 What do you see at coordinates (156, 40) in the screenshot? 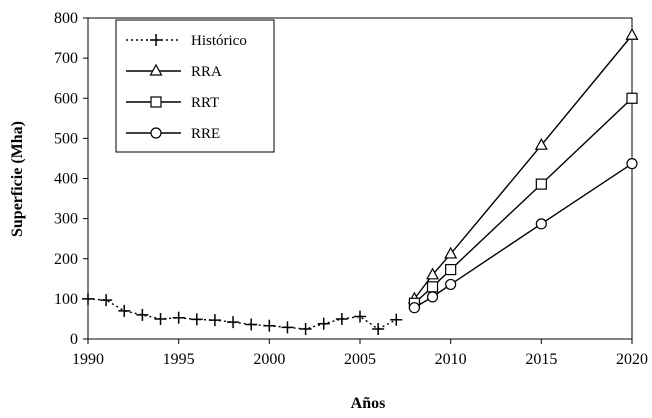
I see `legend-marker-hist-rico` at bounding box center [156, 40].